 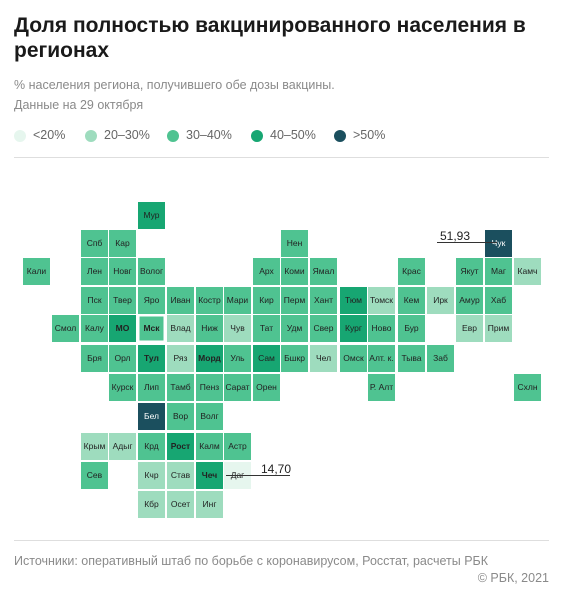 What do you see at coordinates (151, 271) in the screenshot?
I see `region-tile: Волог` at bounding box center [151, 271].